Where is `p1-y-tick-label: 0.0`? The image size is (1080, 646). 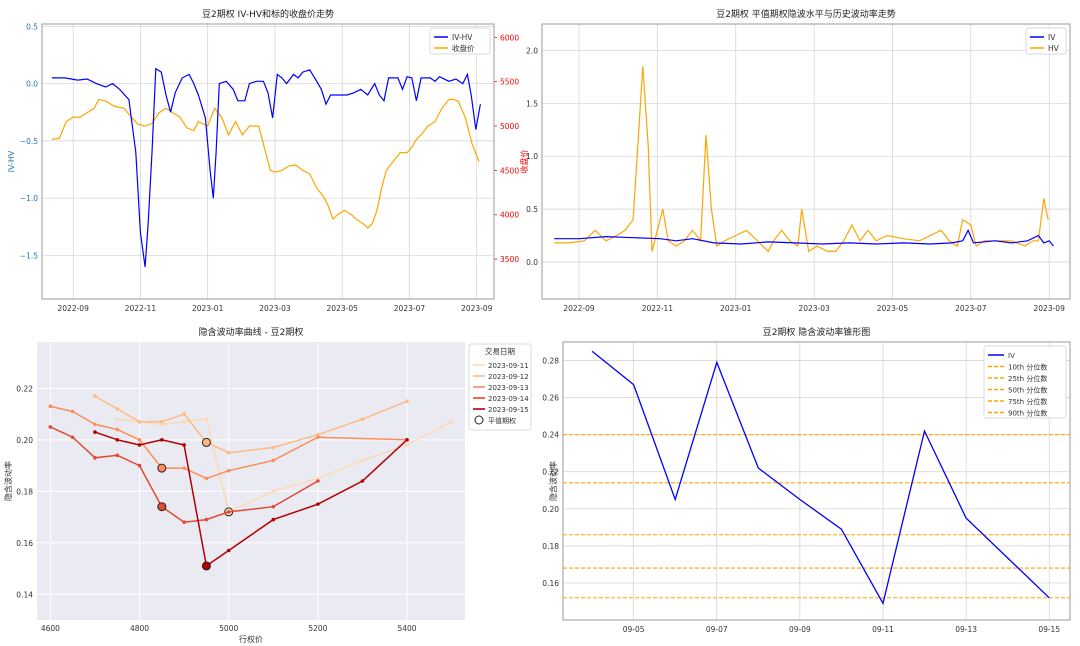
p1-y-tick-label: 0.0 is located at coordinates (32, 84).